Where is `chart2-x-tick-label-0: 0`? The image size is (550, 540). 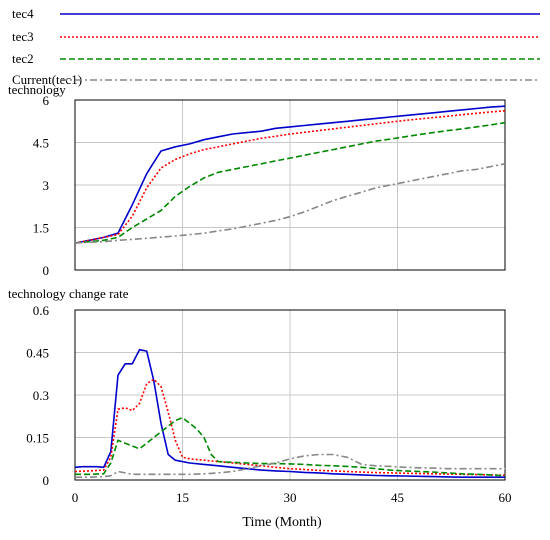 chart2-x-tick-label-0: 0 is located at coordinates (75, 497).